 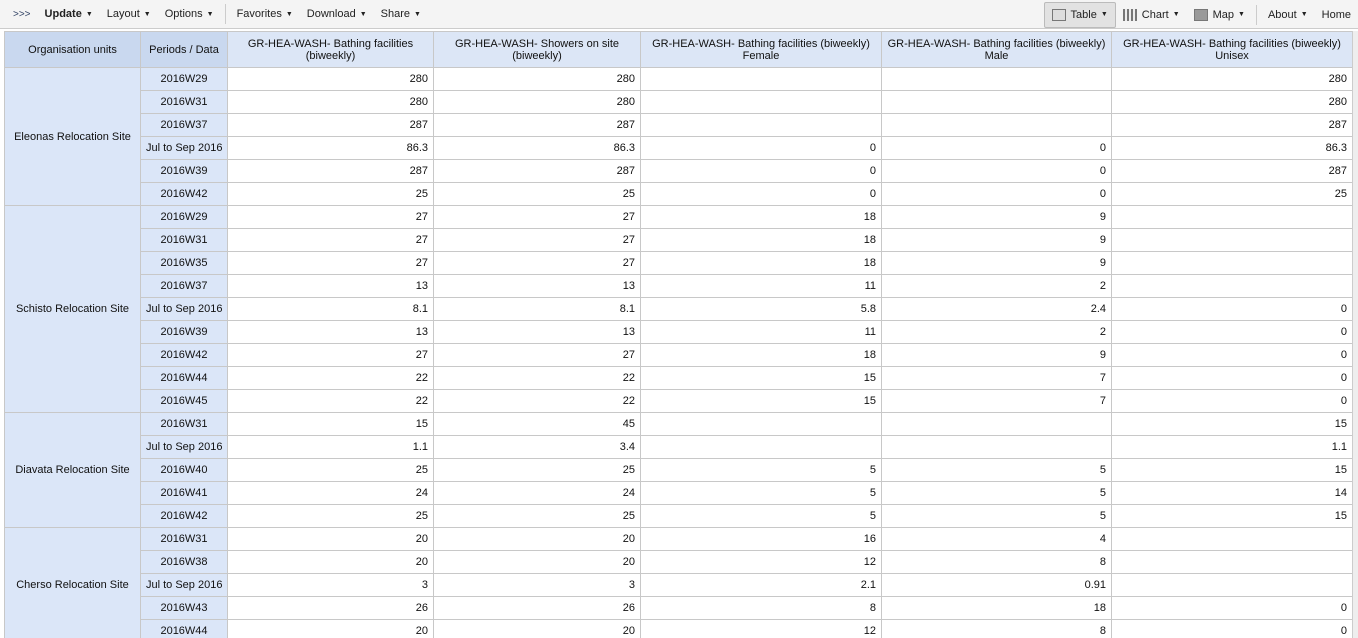 I want to click on value-cell: 8.1, so click(x=330, y=309).